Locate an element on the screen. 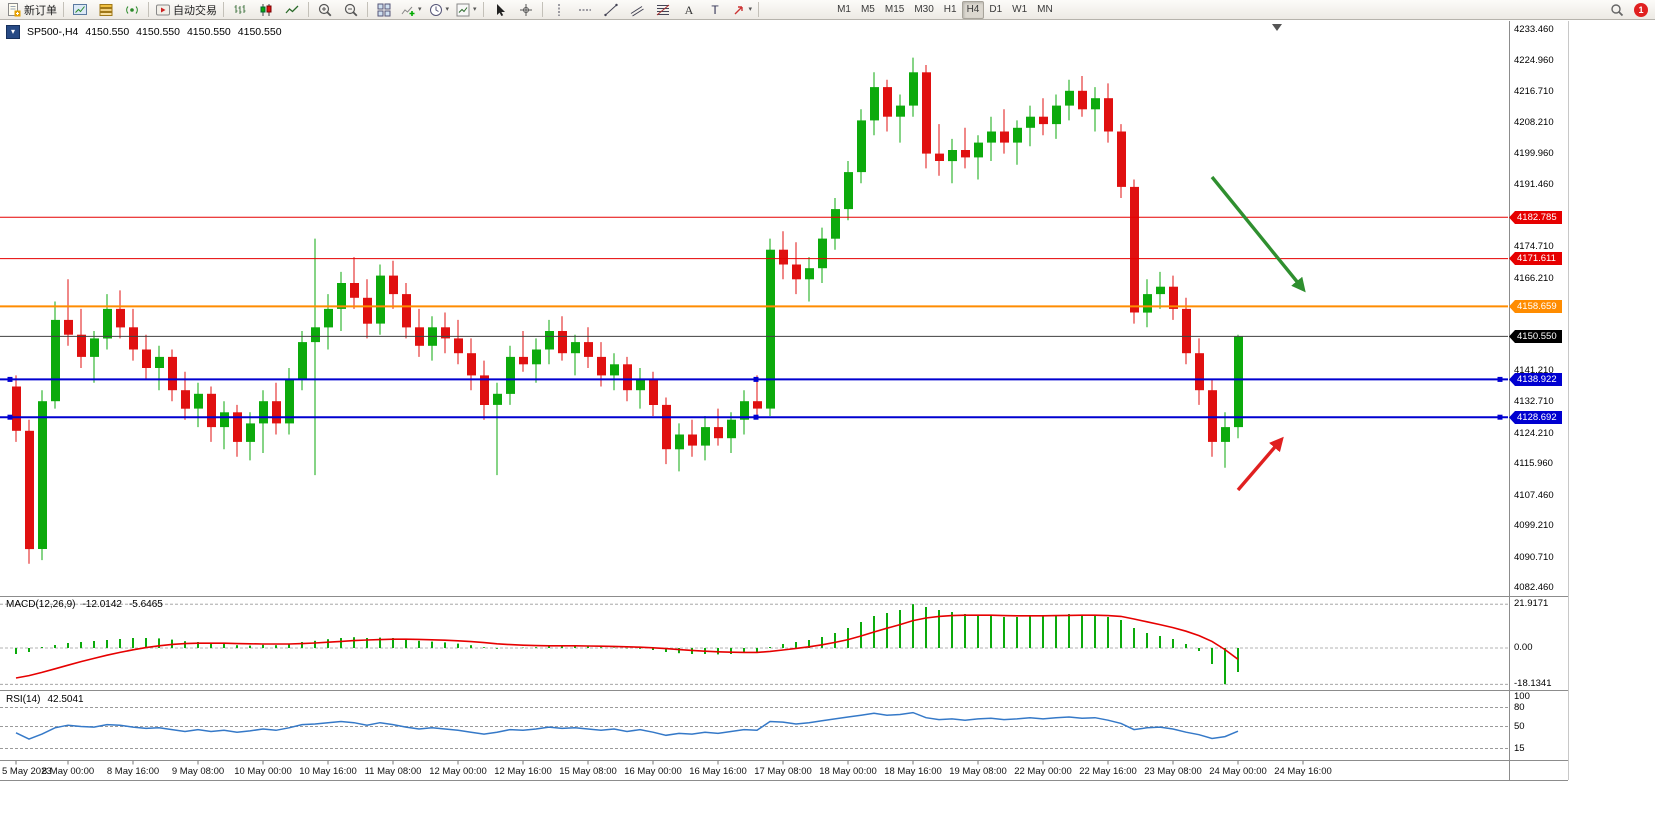 Image resolution: width=1655 pixels, height=827 pixels. autotrading-button-label: 自动交易 is located at coordinates (195, 10).